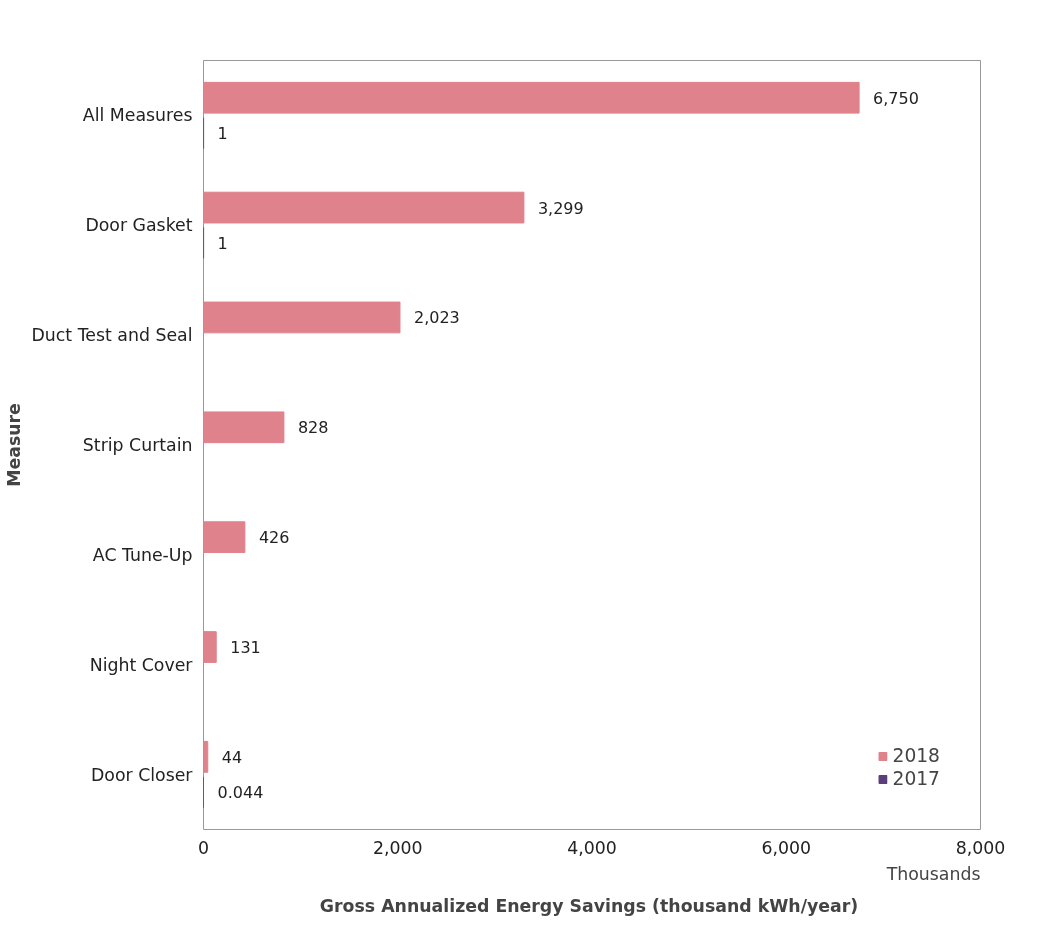 Image resolution: width=1053 pixels, height=933 pixels. I want to click on legend-label: 2017, so click(916, 778).